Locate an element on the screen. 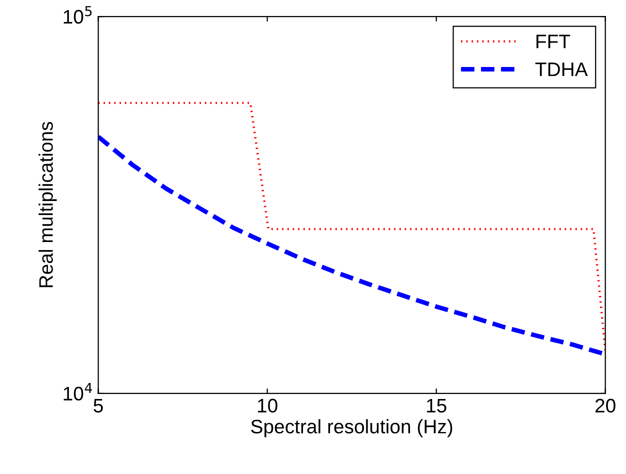 This screenshot has width=626, height=474. legend-label: TDHA is located at coordinates (561, 69).